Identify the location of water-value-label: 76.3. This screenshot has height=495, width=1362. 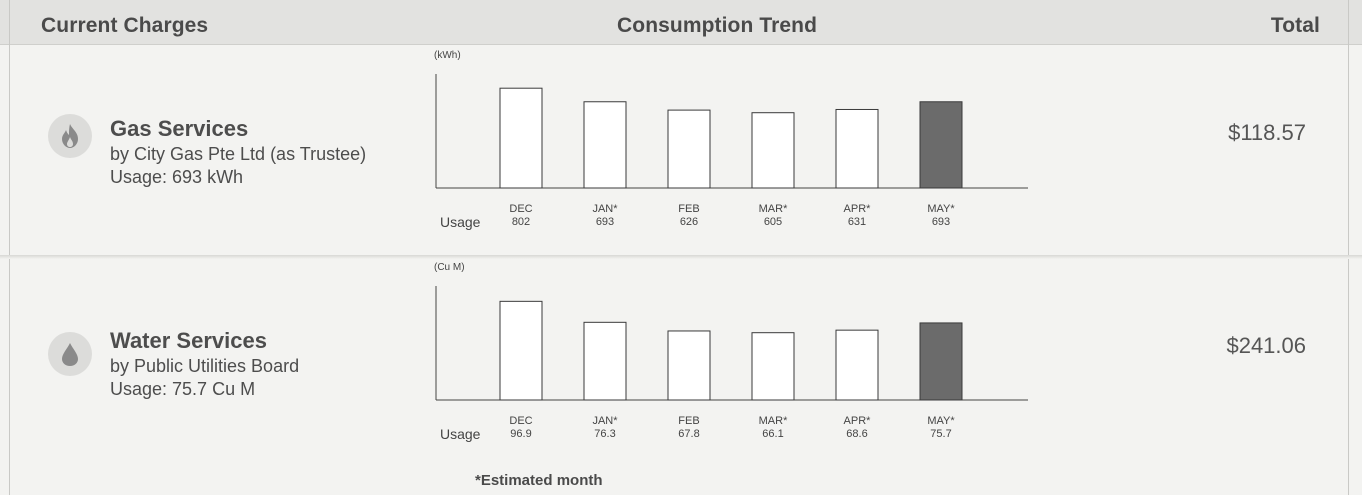
(604, 434).